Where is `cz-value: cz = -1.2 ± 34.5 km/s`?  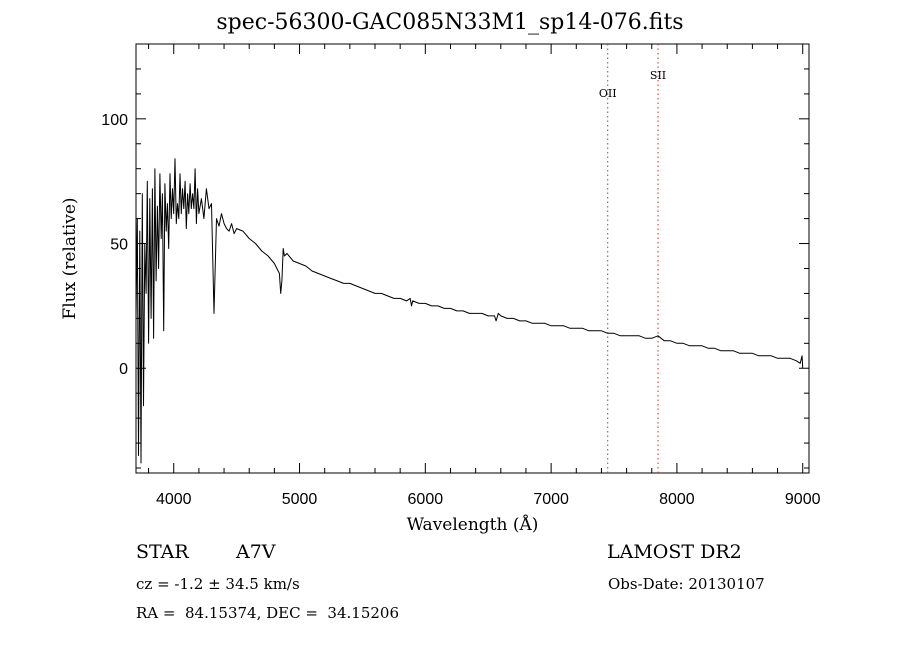 cz-value: cz = -1.2 ± 34.5 km/s is located at coordinates (218, 584).